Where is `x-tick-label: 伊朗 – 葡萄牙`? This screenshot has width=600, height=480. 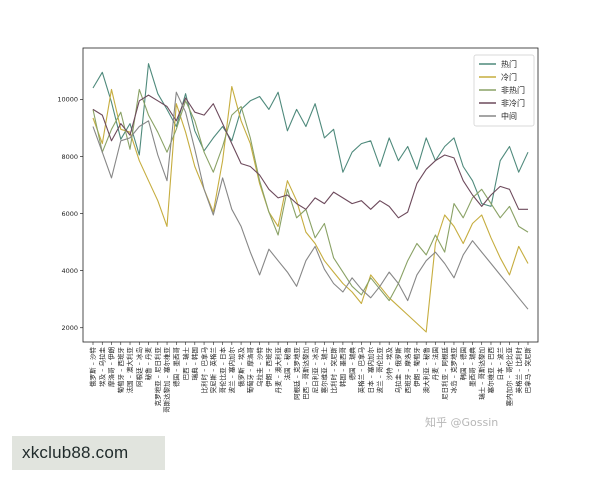
x-tick-label: 伊朗 – 葡萄牙 is located at coordinates (416, 367).